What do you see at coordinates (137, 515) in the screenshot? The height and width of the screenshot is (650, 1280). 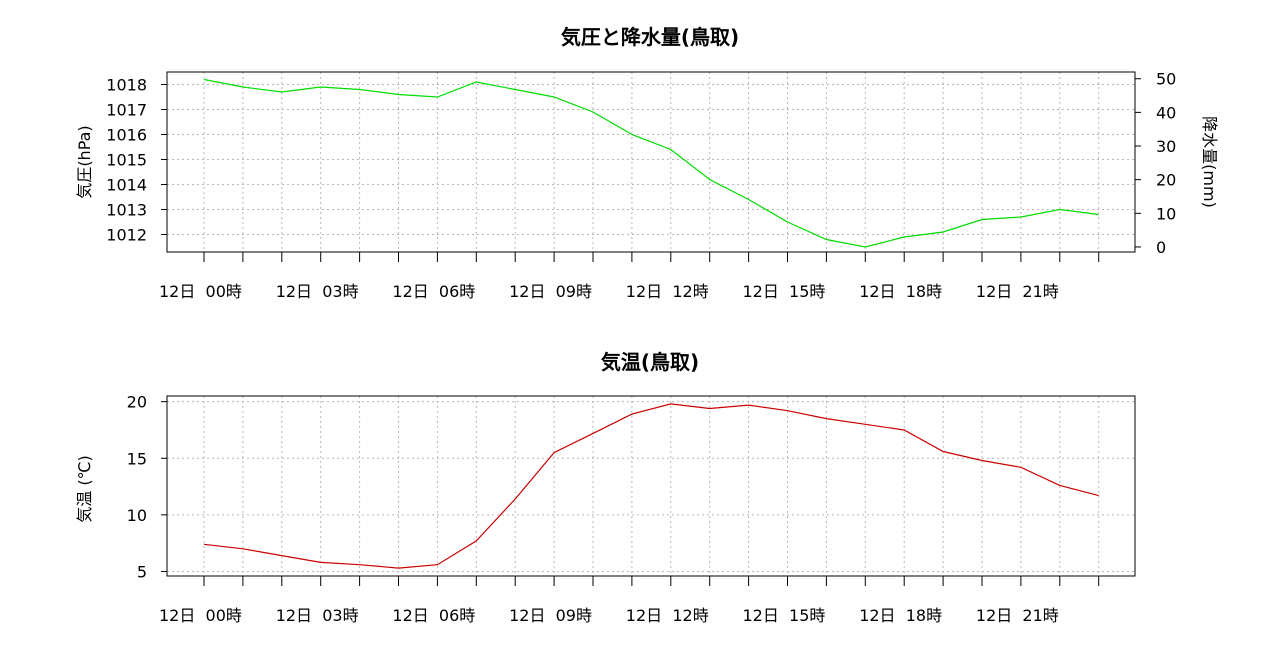 I see `y-tick-label: 10` at bounding box center [137, 515].